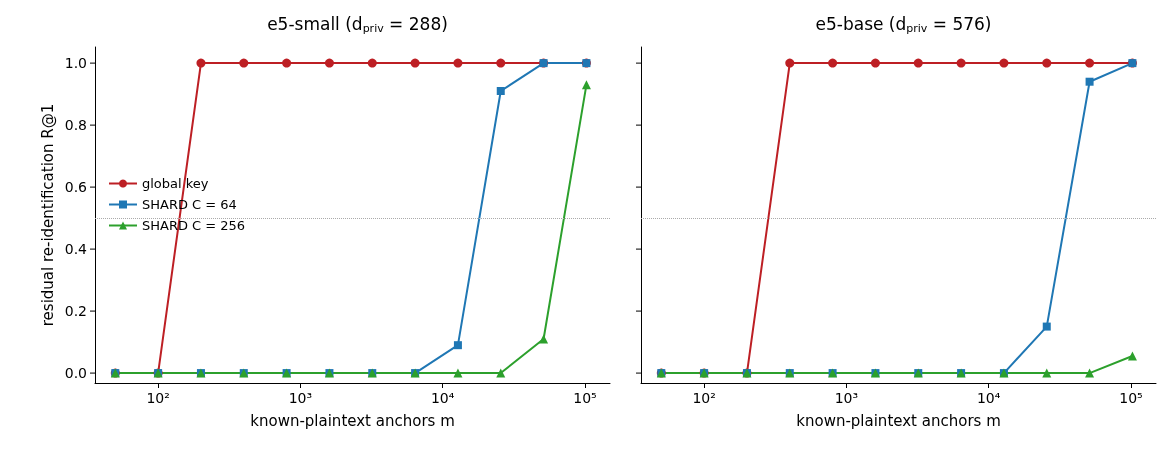  What do you see at coordinates (75, 311) in the screenshot?
I see `y-tick-label: 0.2` at bounding box center [75, 311].